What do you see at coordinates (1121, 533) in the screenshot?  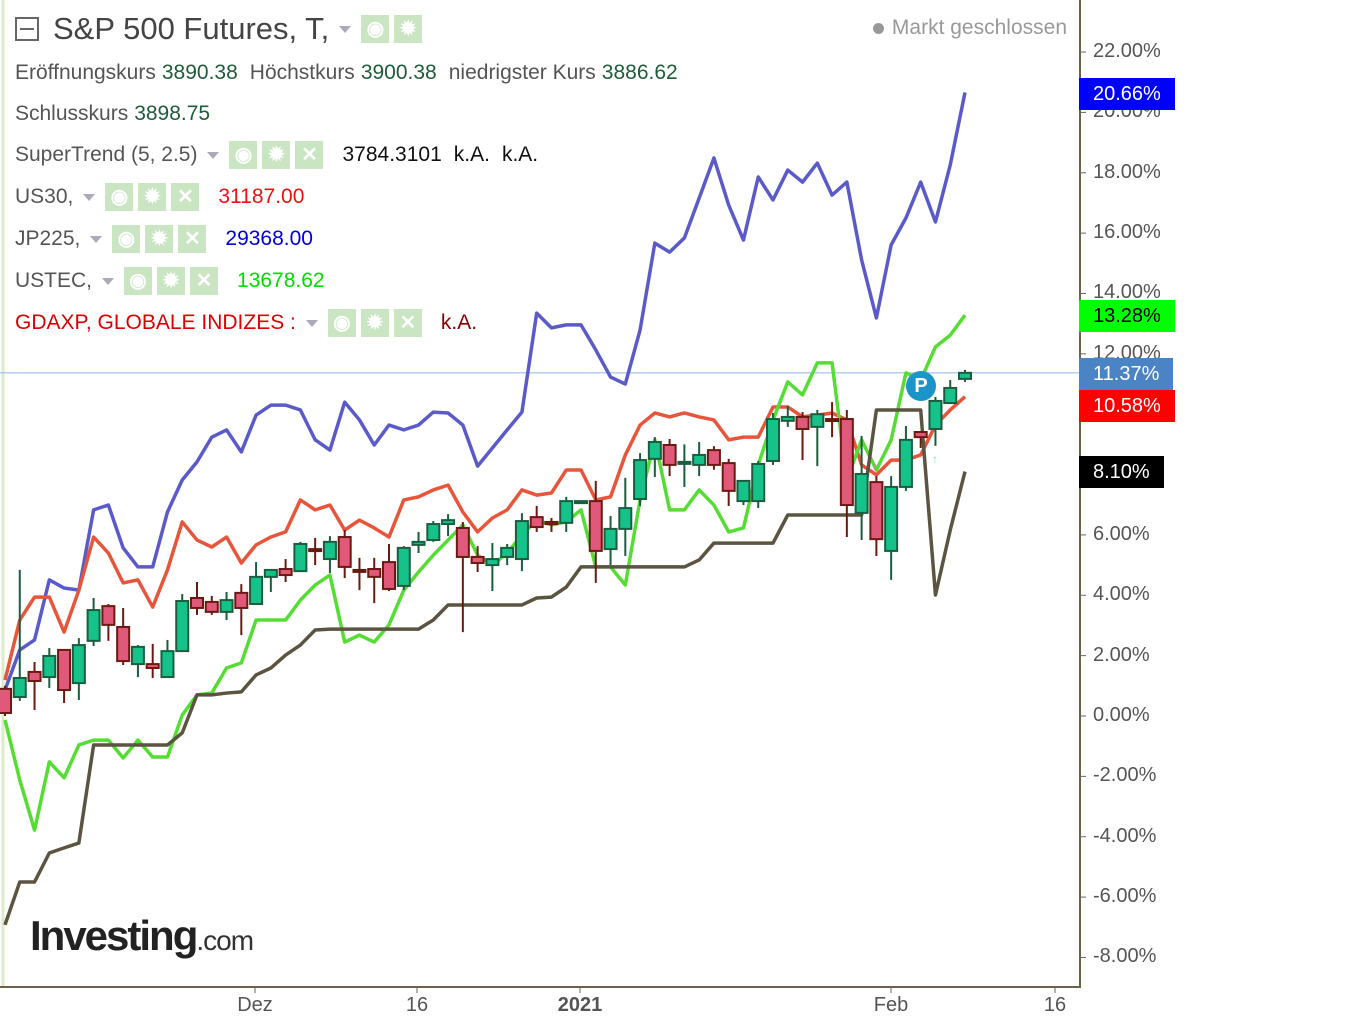 I see `y-tick-label: 6.00%` at bounding box center [1121, 533].